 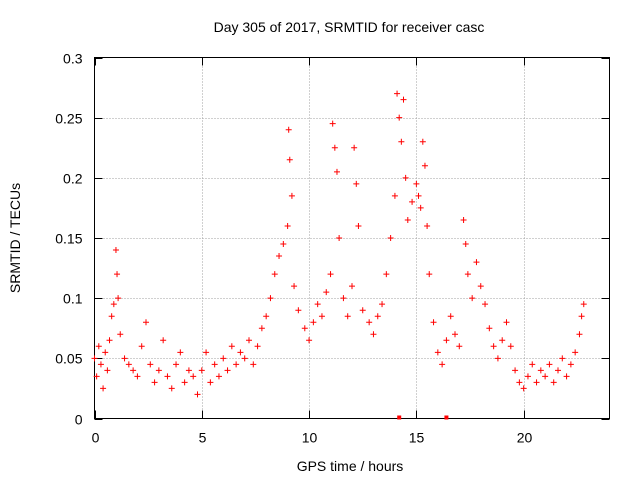 I want to click on y-tick-label: 0.15, so click(x=68, y=239).